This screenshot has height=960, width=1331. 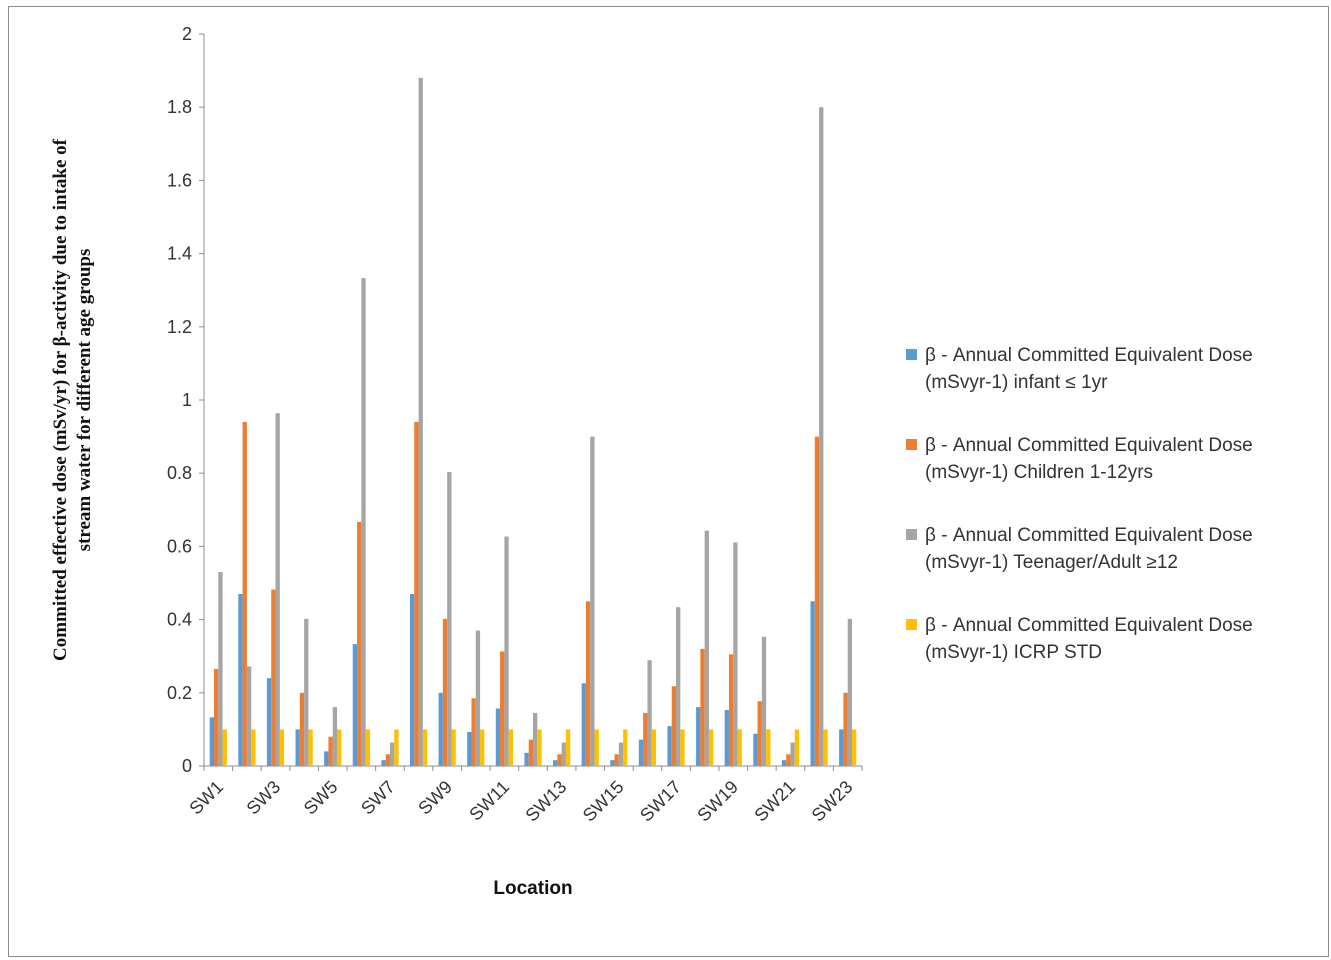 What do you see at coordinates (435, 798) in the screenshot?
I see `x-tick-label: SW9` at bounding box center [435, 798].